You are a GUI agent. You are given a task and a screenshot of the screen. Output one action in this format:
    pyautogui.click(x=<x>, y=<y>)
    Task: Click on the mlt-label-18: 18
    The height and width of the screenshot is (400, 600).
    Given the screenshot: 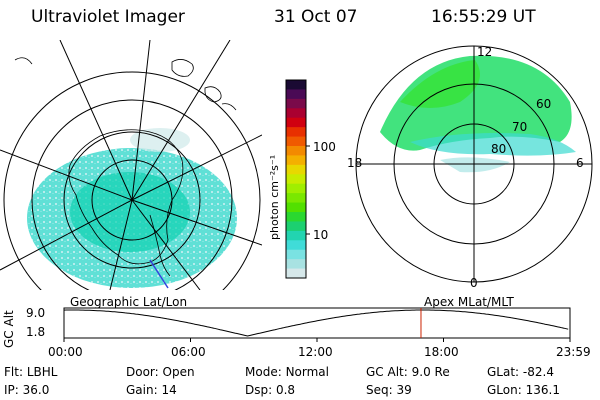 What is the action you would take?
    pyautogui.click(x=355, y=163)
    